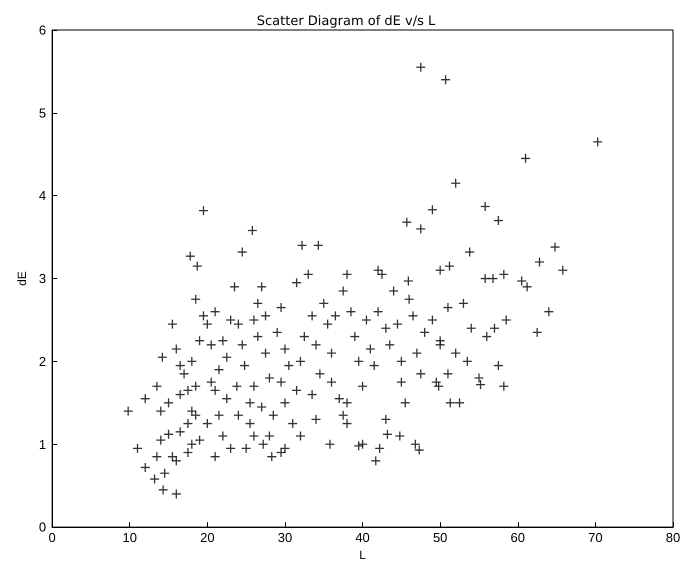  Describe the element at coordinates (362, 538) in the screenshot. I see `x-tick-label: 40` at that location.